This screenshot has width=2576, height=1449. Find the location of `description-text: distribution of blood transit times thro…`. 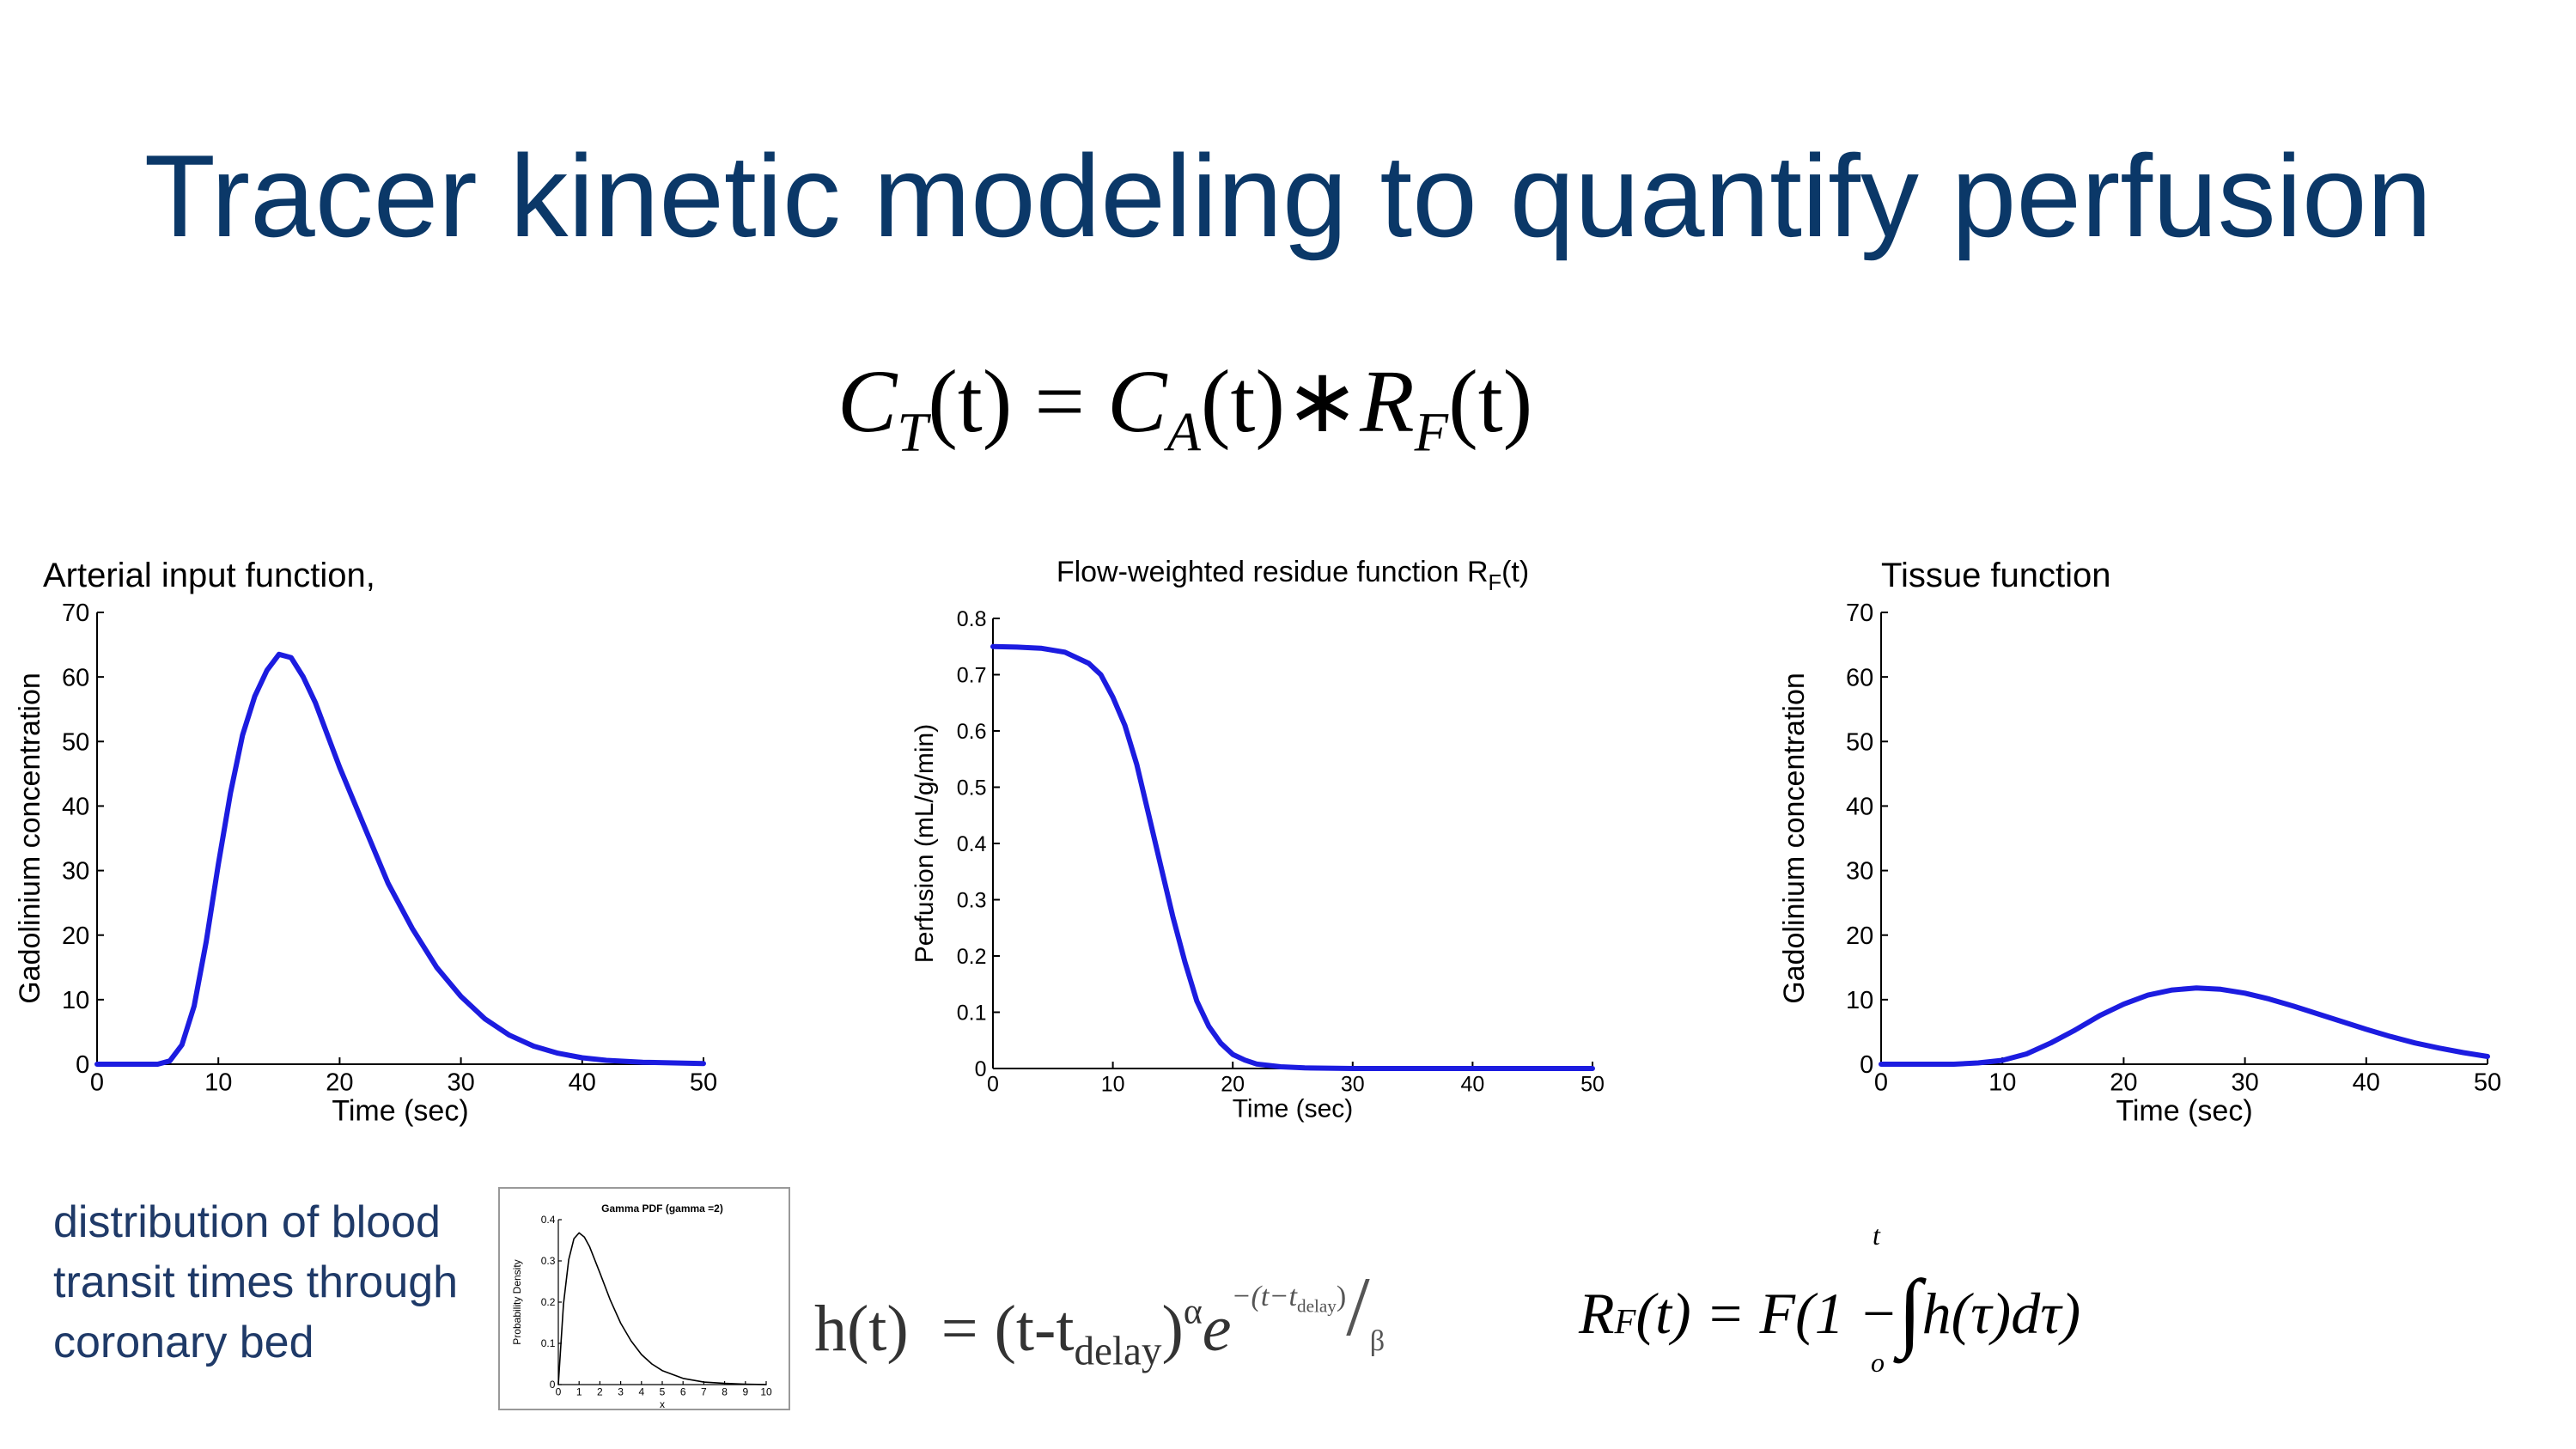

description-text: distribution of blood transit times thro… is located at coordinates (285, 1282).